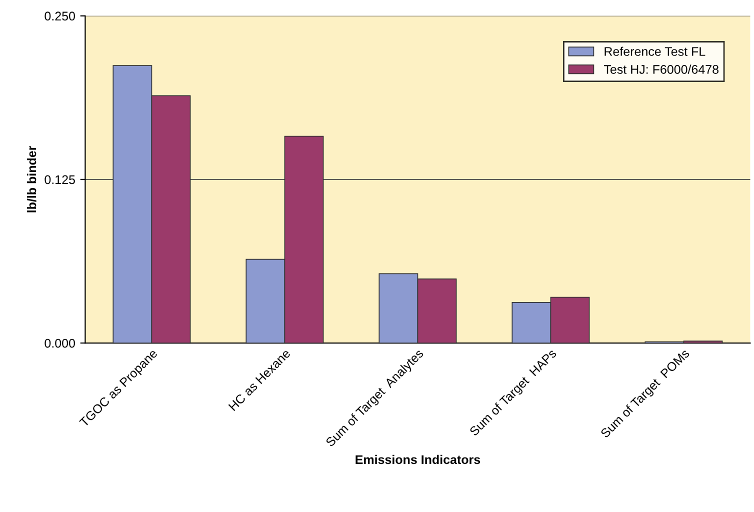 The image size is (754, 512). I want to click on legend-label: Reference Test FL, so click(655, 51).